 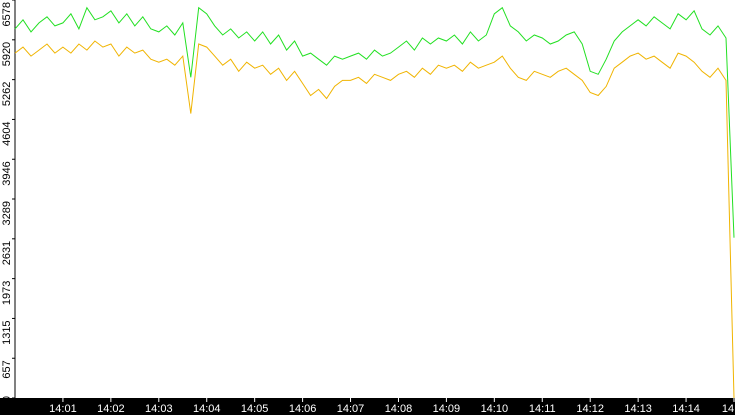 What do you see at coordinates (7, 173) in the screenshot?
I see `y-tick-label: 3946` at bounding box center [7, 173].